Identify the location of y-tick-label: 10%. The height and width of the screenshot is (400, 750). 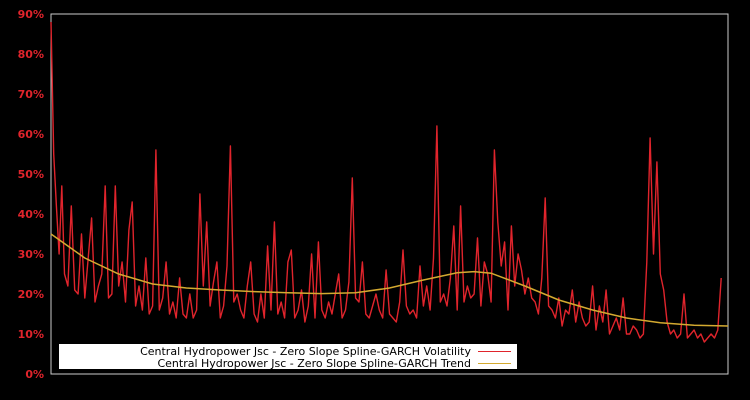
(31, 334).